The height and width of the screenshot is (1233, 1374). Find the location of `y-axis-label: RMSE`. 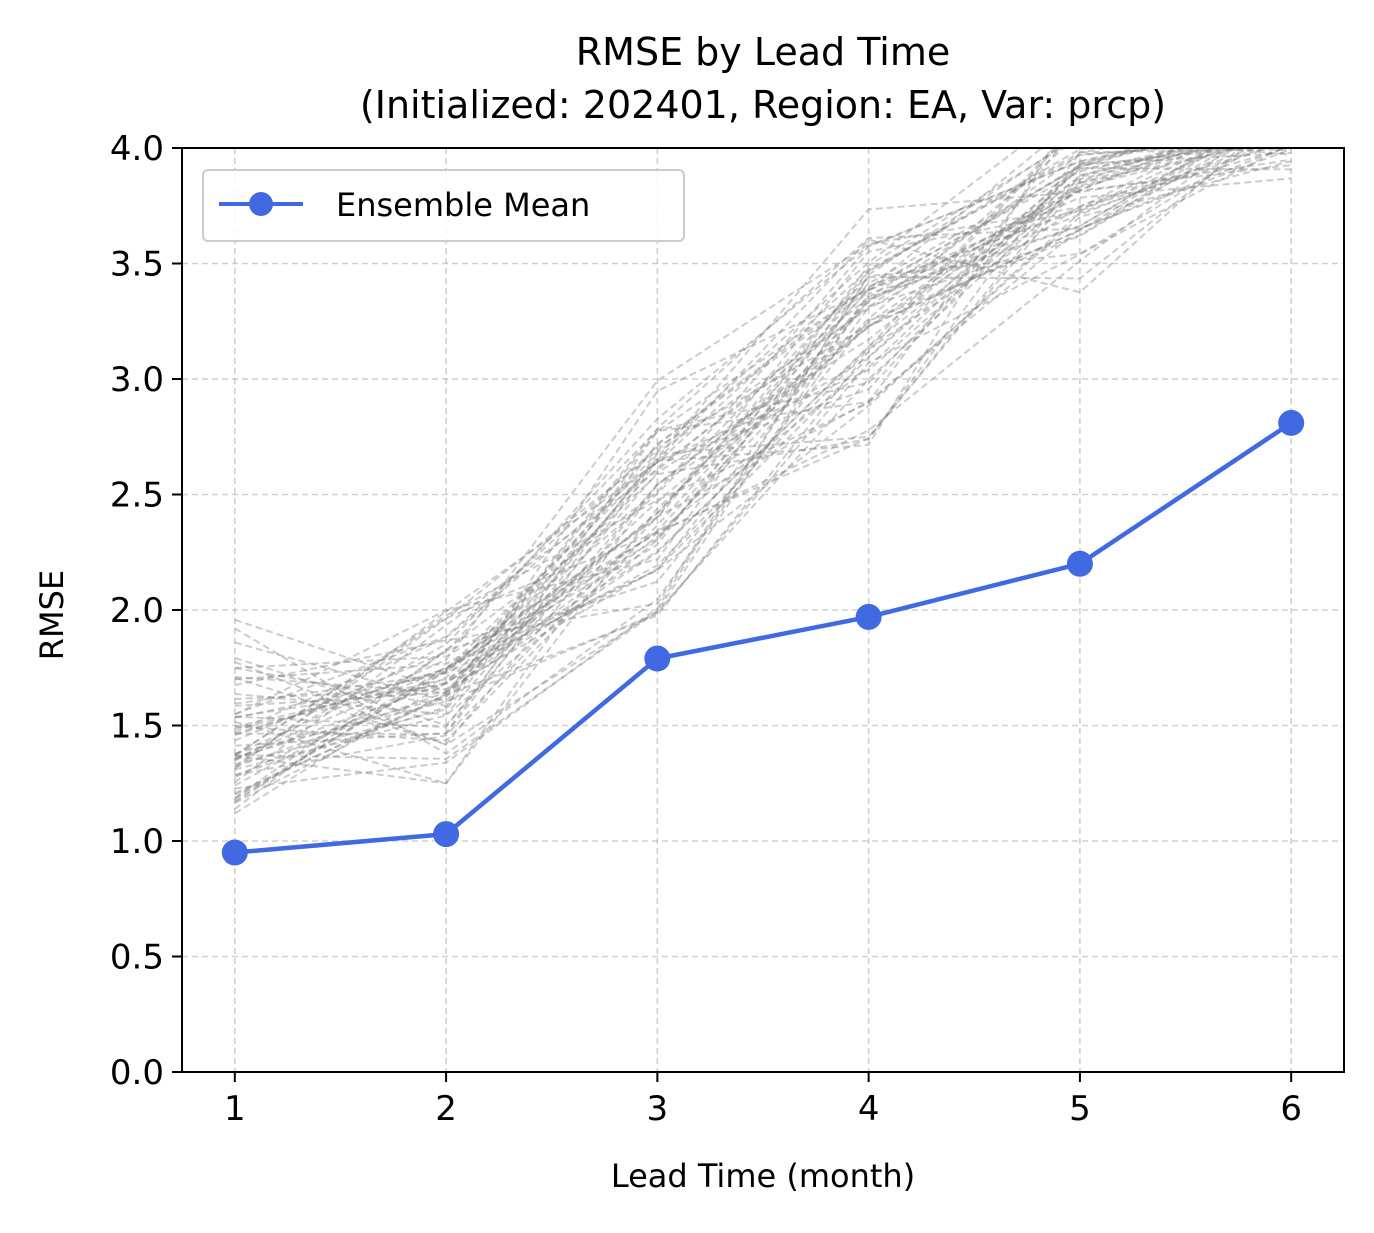

y-axis-label: RMSE is located at coordinates (52, 615).